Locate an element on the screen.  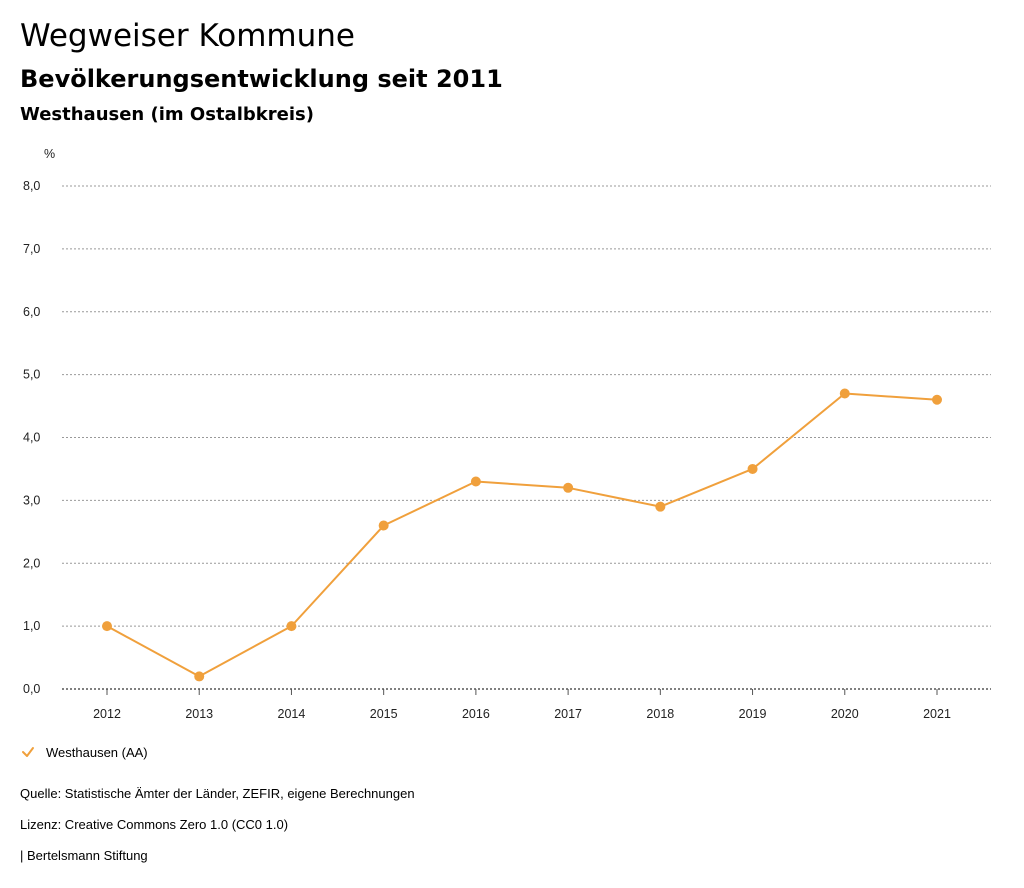
y-axis-ticks: 0,0 1,0 2,0 3,0 4,0 5,0 6,0 7,0 8,0 is located at coordinates (31, 437).